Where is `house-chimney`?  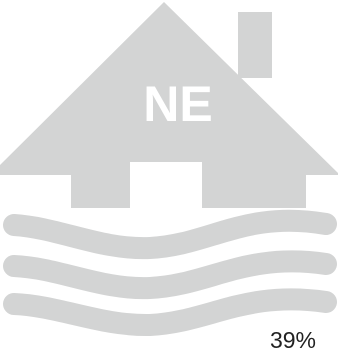 house-chimney is located at coordinates (255, 45).